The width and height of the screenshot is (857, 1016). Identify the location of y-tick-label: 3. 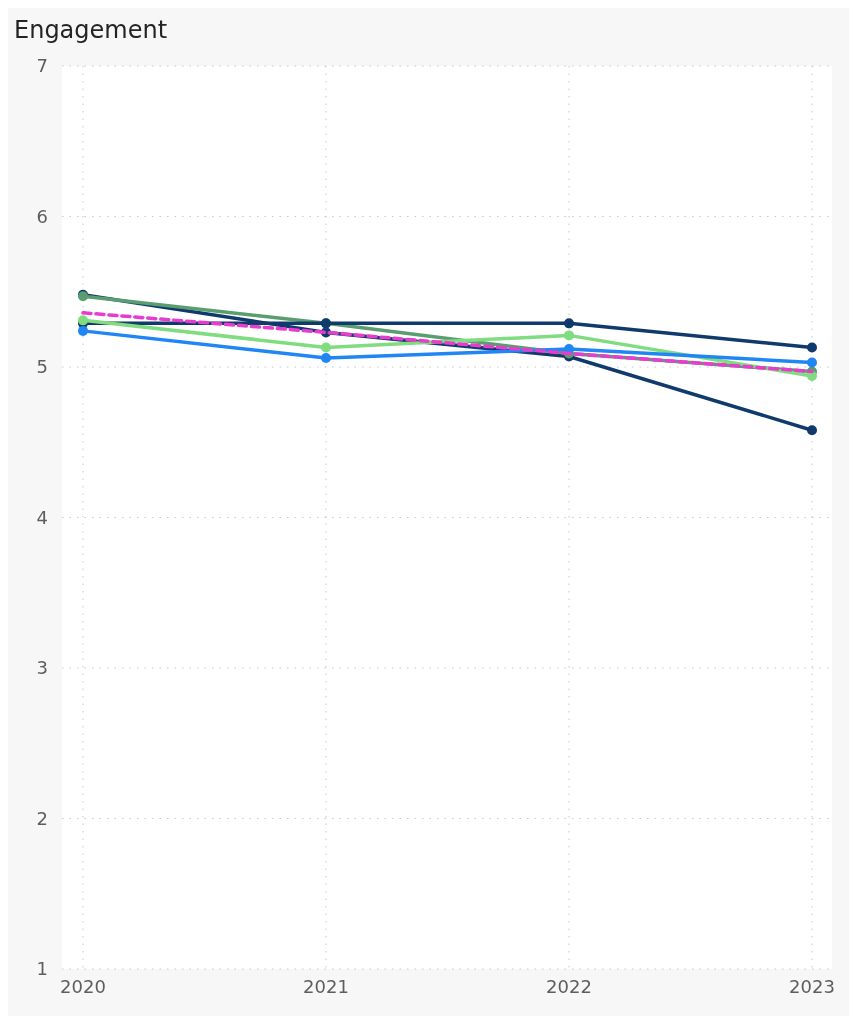
(42, 668).